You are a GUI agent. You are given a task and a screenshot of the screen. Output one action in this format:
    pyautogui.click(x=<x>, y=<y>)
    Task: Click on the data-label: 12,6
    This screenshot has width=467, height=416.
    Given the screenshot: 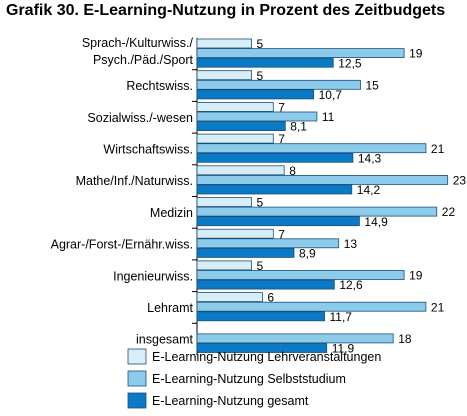 What is the action you would take?
    pyautogui.click(x=351, y=285)
    